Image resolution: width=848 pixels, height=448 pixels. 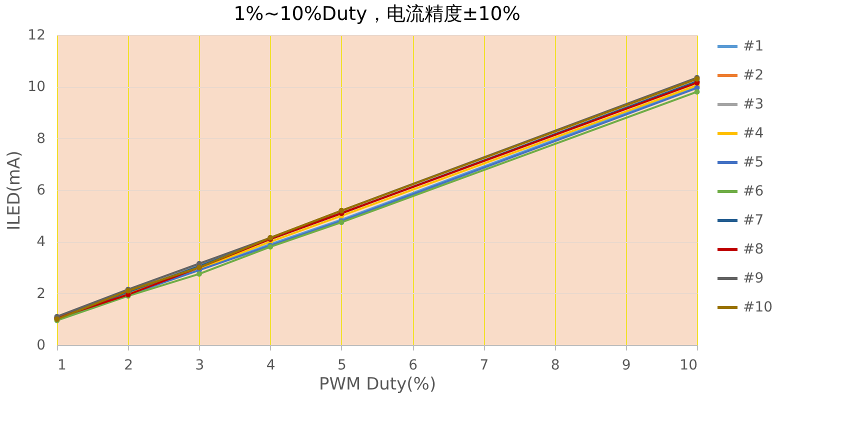 I want to click on legend-label: #3, so click(x=753, y=104).